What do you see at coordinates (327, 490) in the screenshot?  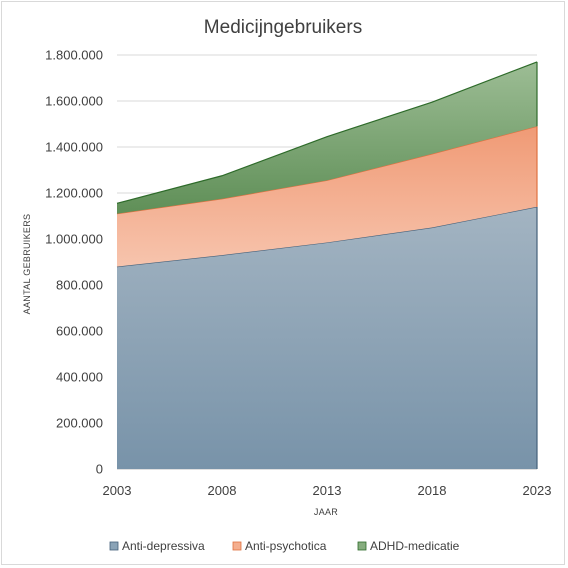 I see `x-tick-label: 2013` at bounding box center [327, 490].